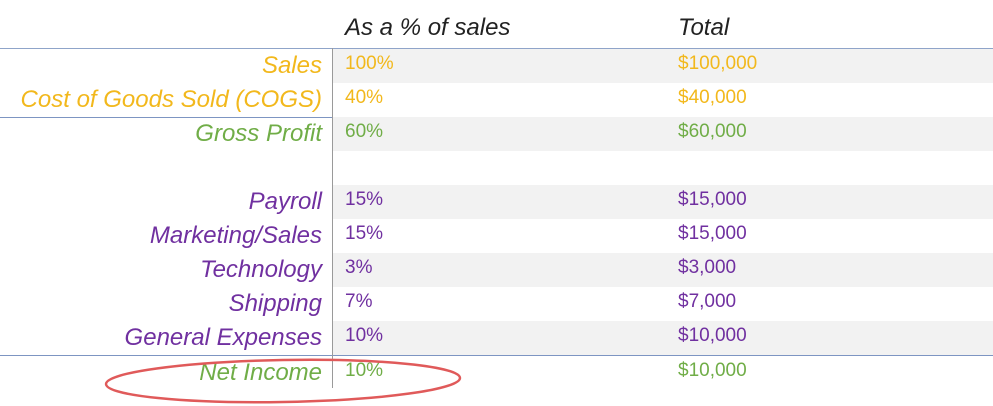  What do you see at coordinates (712, 131) in the screenshot?
I see `row-total-gross-profit: $60,000` at bounding box center [712, 131].